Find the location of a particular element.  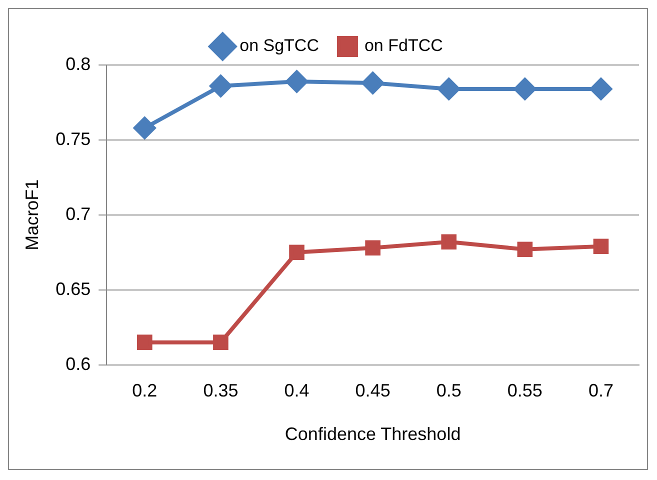

y-tick-label: 0.7 is located at coordinates (78, 214).